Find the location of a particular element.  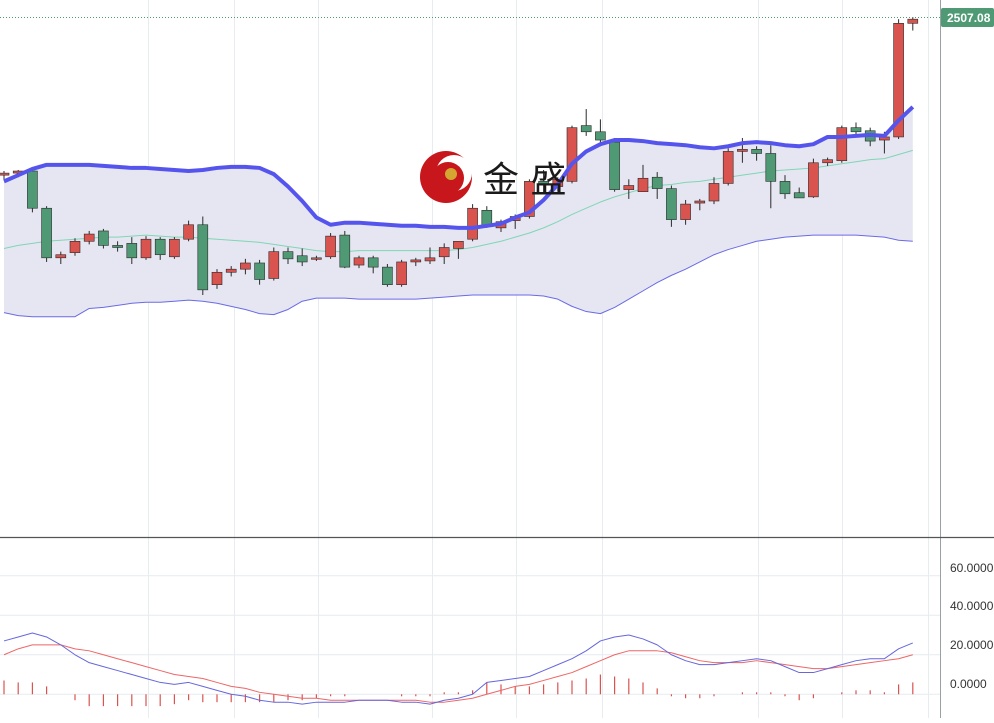

macd-tick-label: 20.0000 is located at coordinates (972, 645).